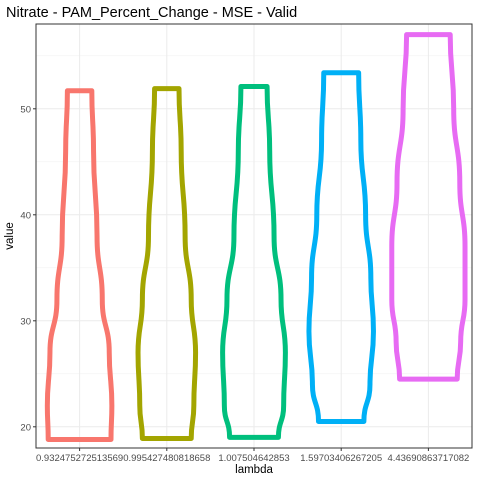  Describe the element at coordinates (254, 470) in the screenshot. I see `x-axis-title: lambda` at that location.